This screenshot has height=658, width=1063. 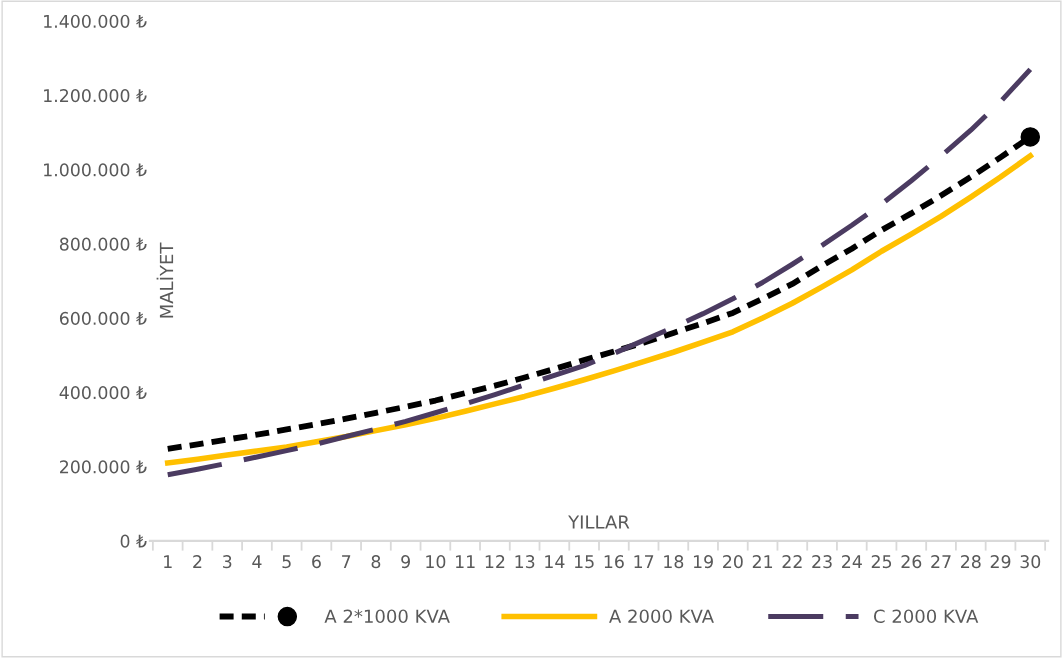 I want to click on x-tick-label: 26, so click(x=911, y=562).